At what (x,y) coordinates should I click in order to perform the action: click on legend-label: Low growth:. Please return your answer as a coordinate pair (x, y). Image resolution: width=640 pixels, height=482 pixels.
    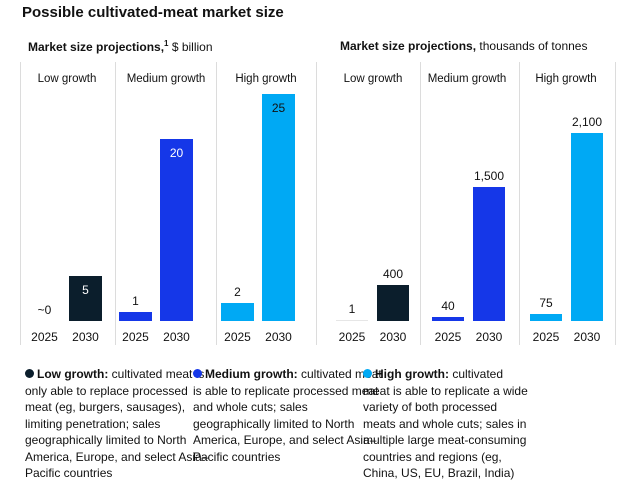
    Looking at the image, I should click on (73, 374).